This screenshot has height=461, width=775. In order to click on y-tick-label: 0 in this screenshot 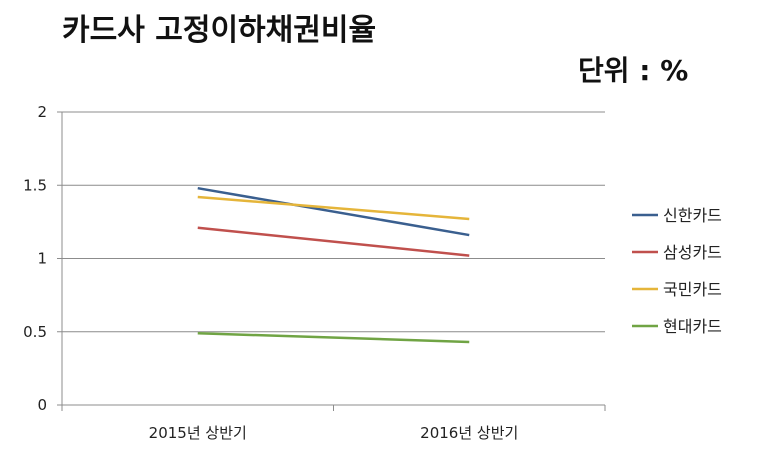, I will do `click(42, 405)`.